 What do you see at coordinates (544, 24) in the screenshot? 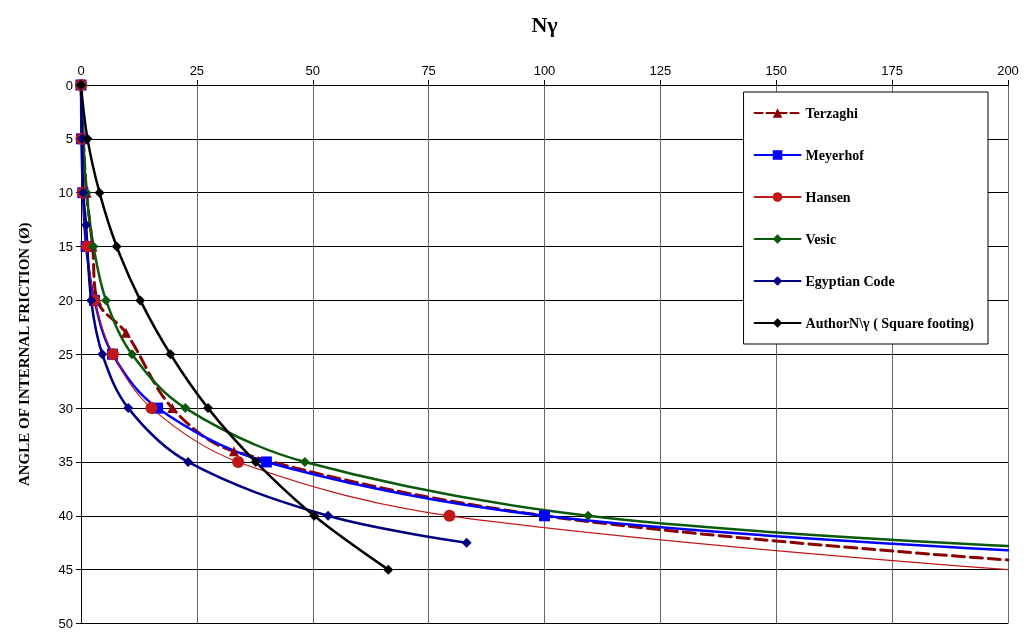
I see `x-axis-title: Nγ` at bounding box center [544, 24].